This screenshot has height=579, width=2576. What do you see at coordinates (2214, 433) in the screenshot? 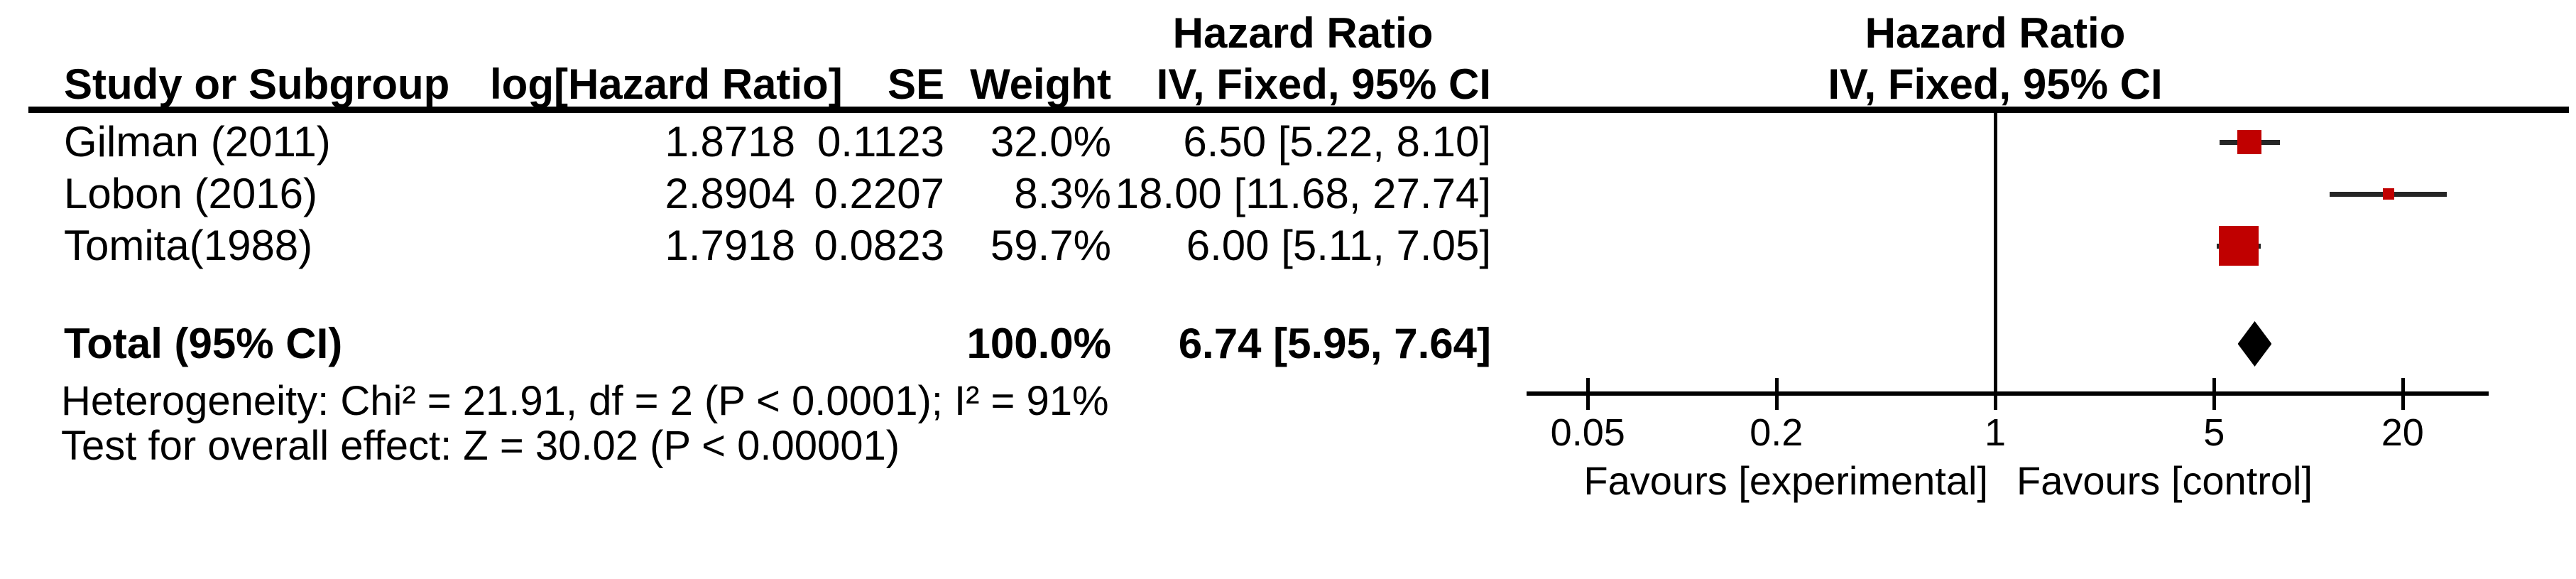
I see `axis-tick-label: 5` at bounding box center [2214, 433].